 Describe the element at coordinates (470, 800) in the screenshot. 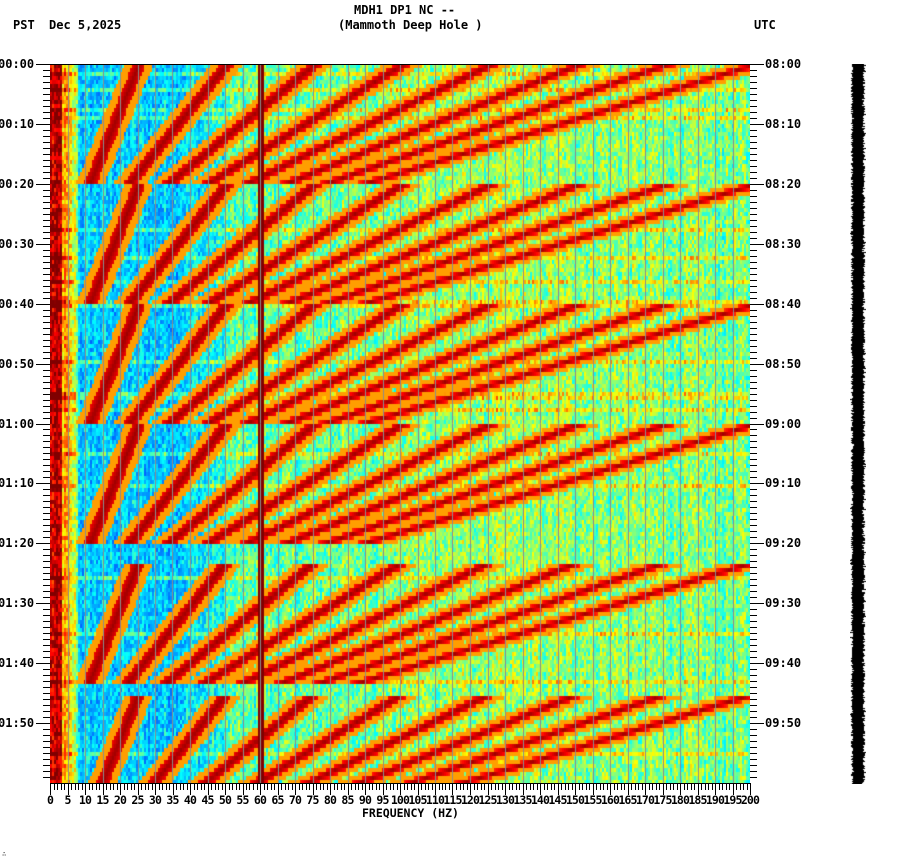

I see `x-tick-label: 120` at that location.